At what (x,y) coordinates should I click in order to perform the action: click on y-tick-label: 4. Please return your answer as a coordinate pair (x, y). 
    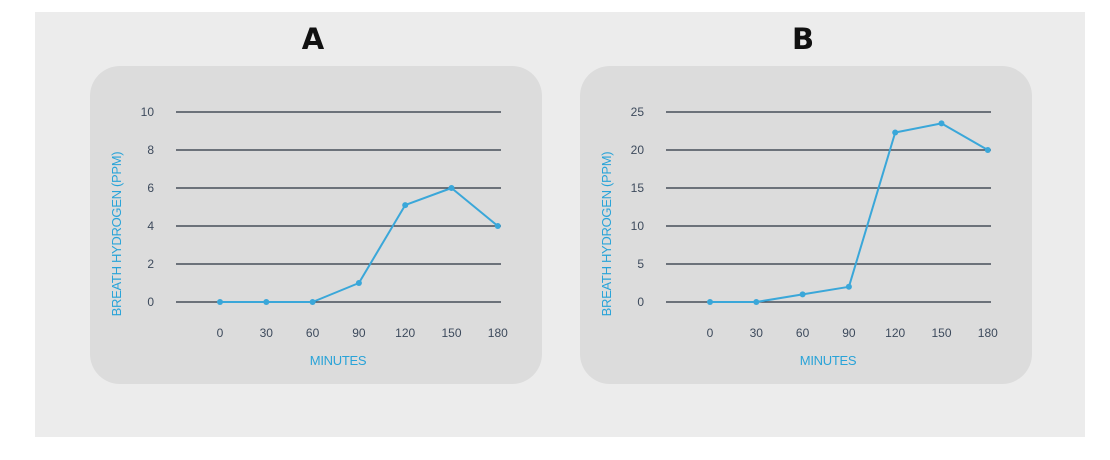
    Looking at the image, I should click on (150, 226).